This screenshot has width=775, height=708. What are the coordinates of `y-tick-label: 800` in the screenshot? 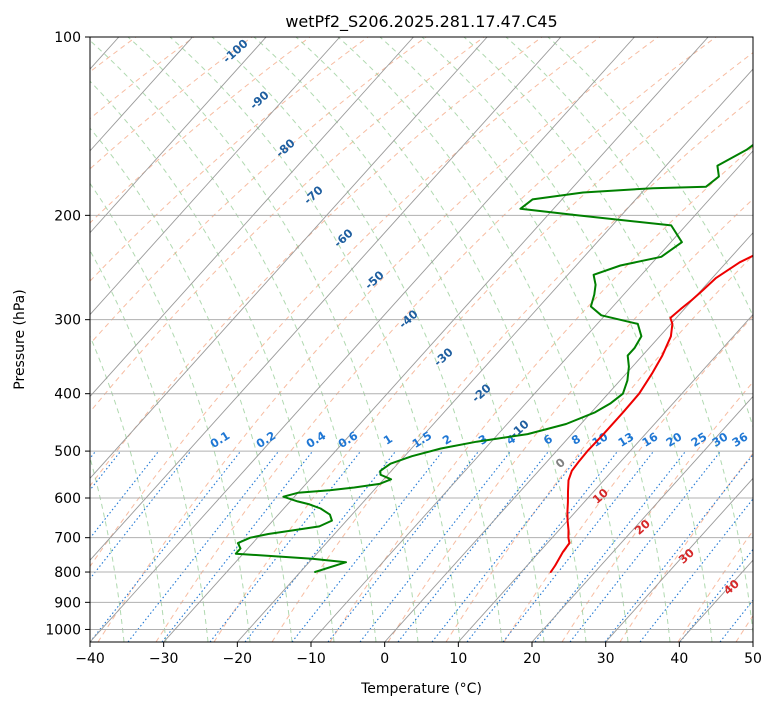 It's located at (67, 573).